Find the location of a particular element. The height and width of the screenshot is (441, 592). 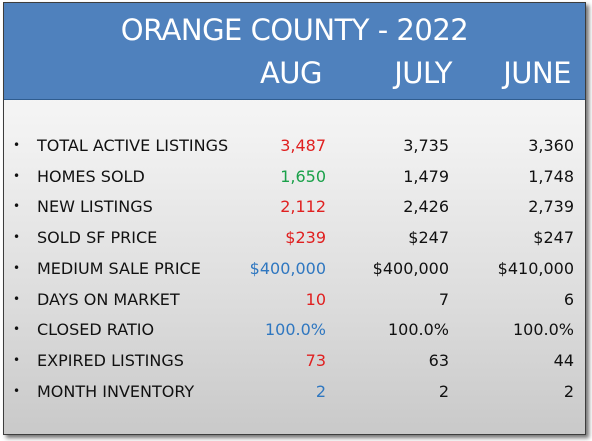

value-june: 2 is located at coordinates (568, 391).